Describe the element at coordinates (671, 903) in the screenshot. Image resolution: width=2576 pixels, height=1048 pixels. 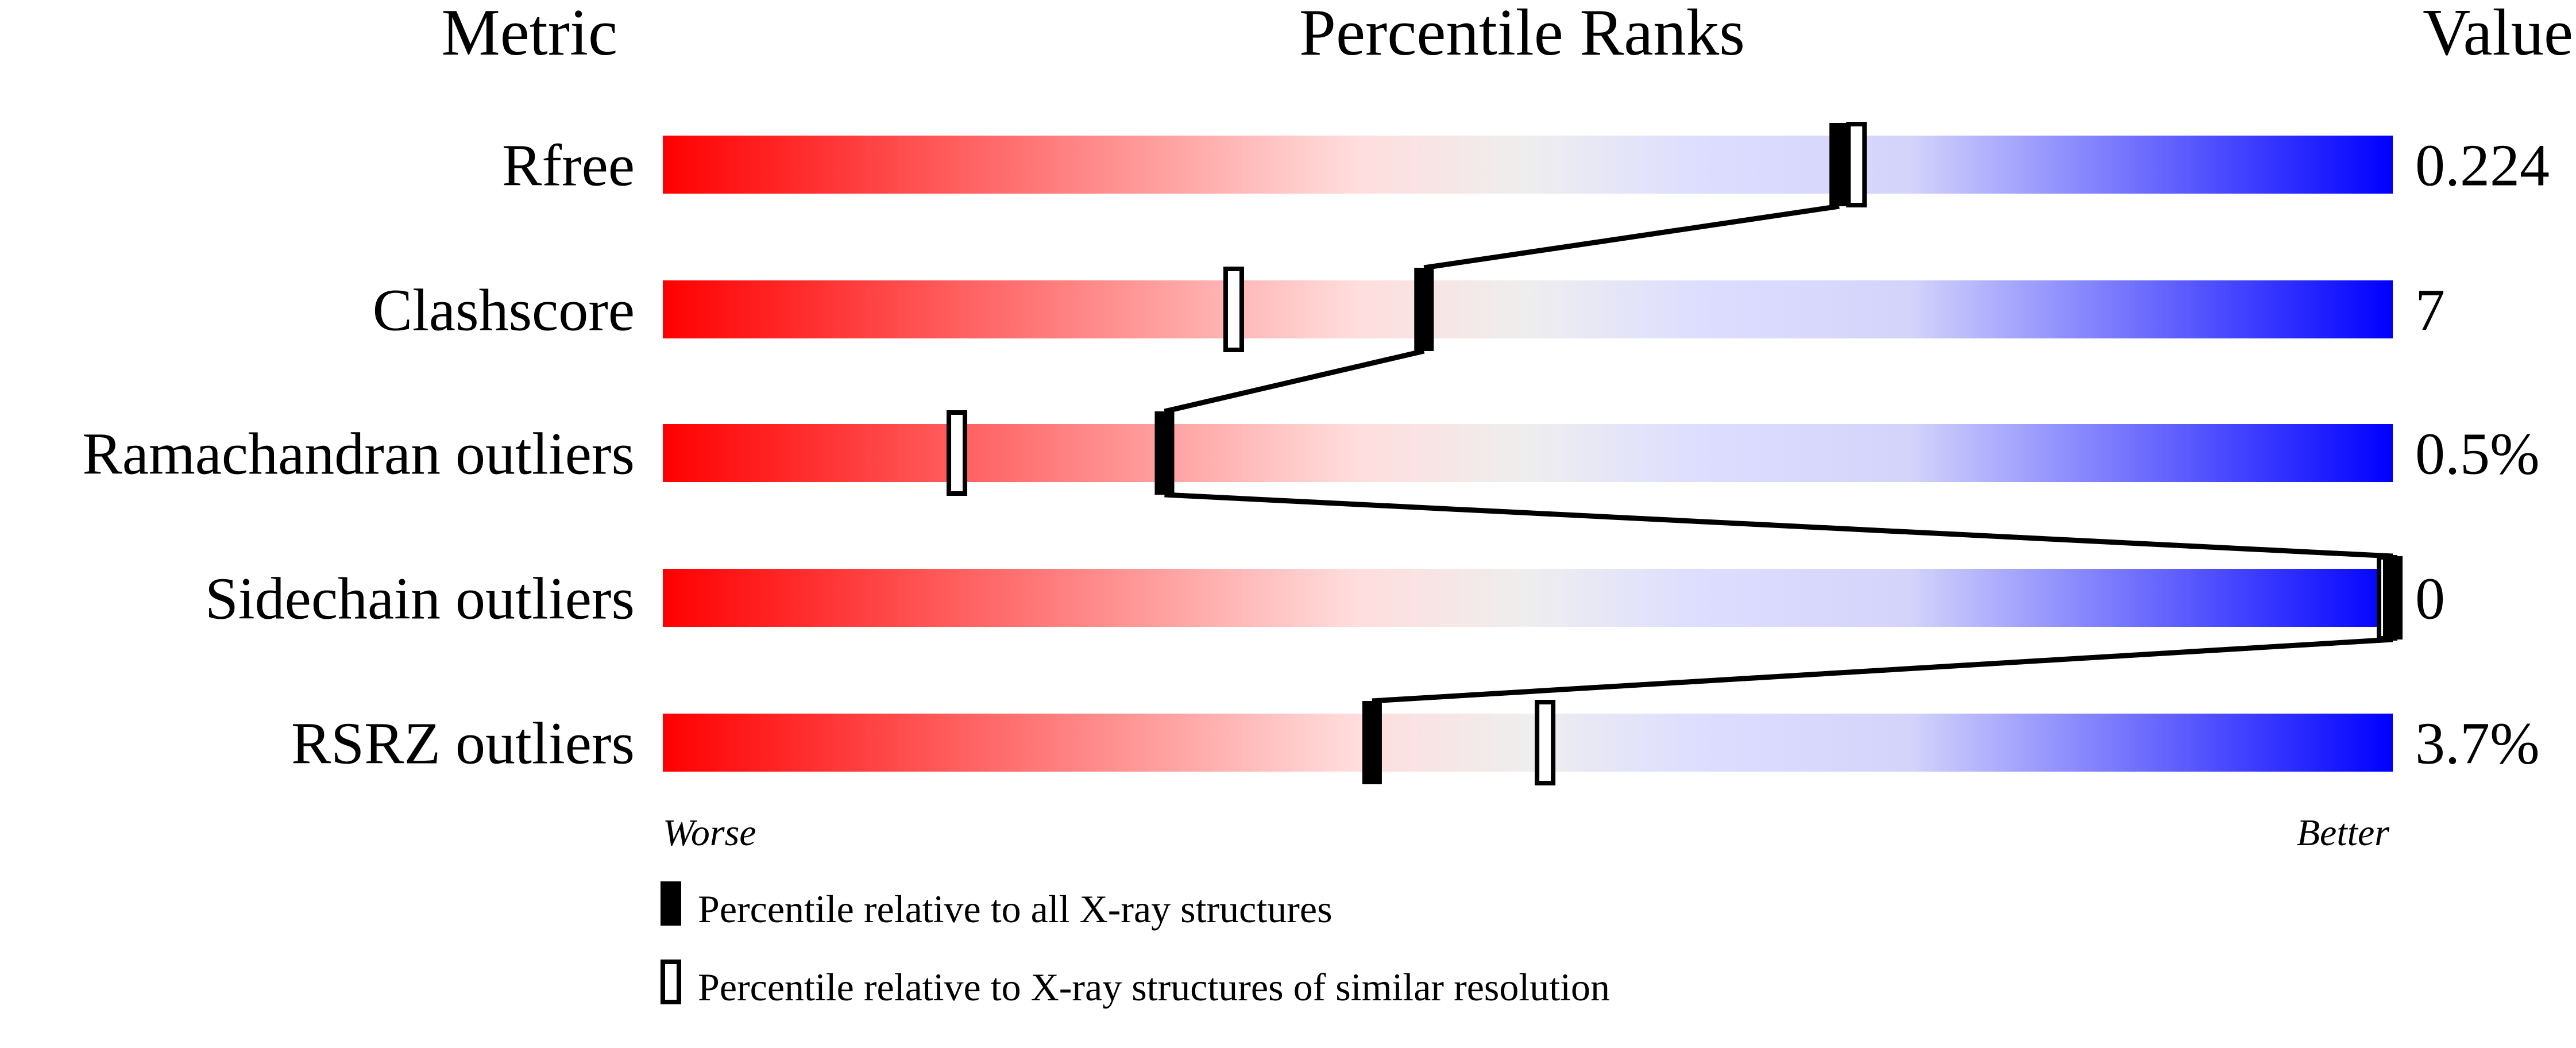
I see `legend-solid-marker` at that location.